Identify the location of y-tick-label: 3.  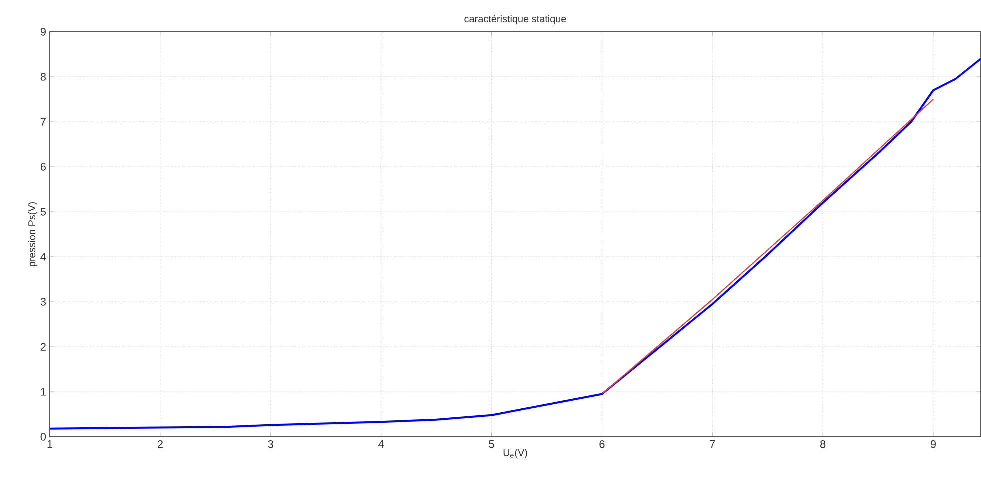
(43, 302).